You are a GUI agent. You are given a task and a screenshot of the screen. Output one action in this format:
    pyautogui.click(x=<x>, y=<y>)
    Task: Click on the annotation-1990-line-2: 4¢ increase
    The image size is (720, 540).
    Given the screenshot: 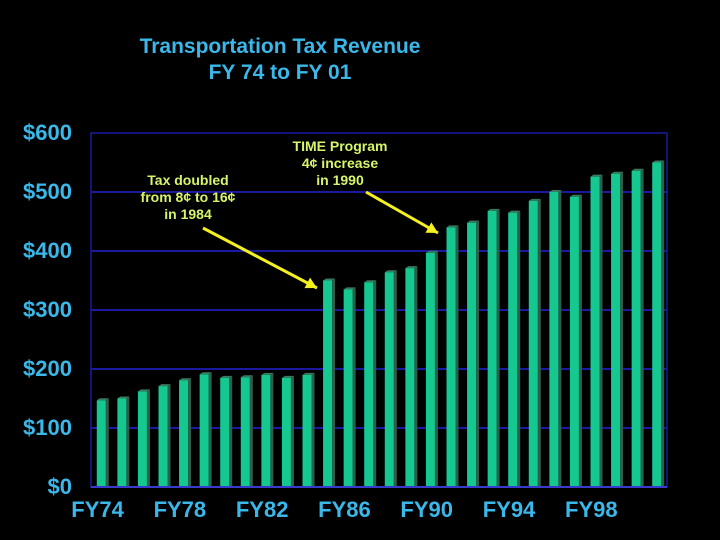 What is the action you would take?
    pyautogui.click(x=340, y=163)
    